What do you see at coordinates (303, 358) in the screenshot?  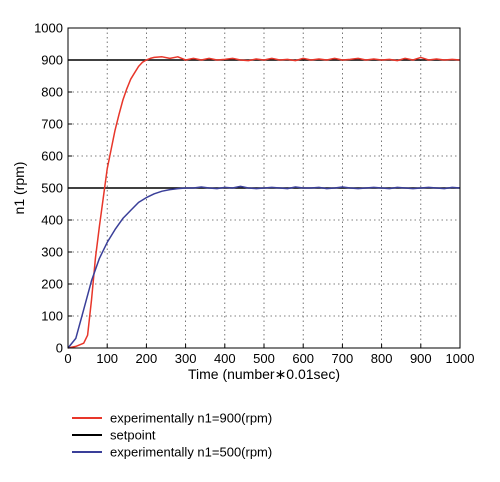 I see `x-tick-label: 600` at bounding box center [303, 358].